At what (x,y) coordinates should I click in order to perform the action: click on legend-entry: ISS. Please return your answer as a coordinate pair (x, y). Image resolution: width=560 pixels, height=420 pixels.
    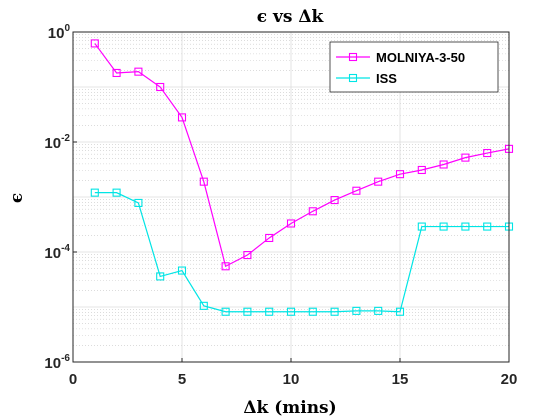
    Looking at the image, I should click on (366, 78).